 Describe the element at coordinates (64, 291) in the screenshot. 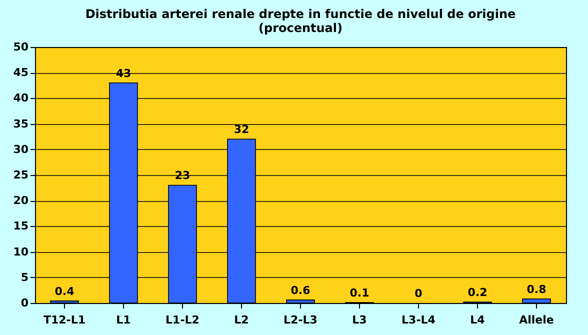

I see `data-label: 0.4` at that location.